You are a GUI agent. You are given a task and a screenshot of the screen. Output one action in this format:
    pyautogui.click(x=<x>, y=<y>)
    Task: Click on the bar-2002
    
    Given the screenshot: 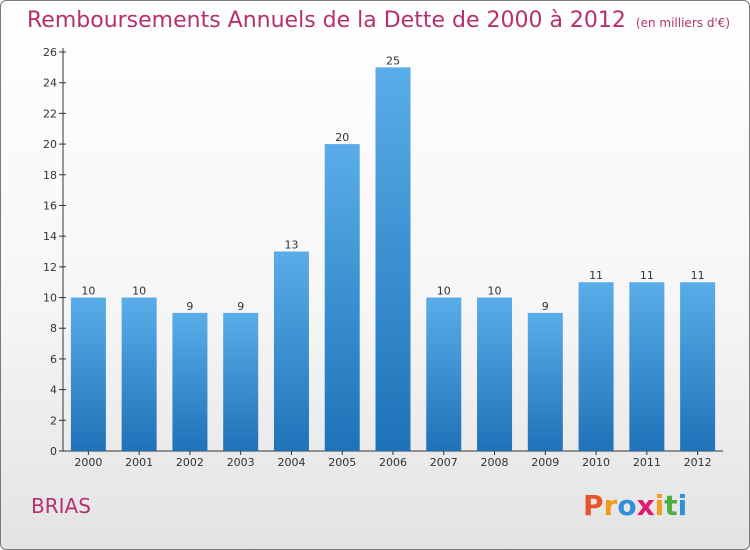 What is the action you would take?
    pyautogui.click(x=190, y=381)
    